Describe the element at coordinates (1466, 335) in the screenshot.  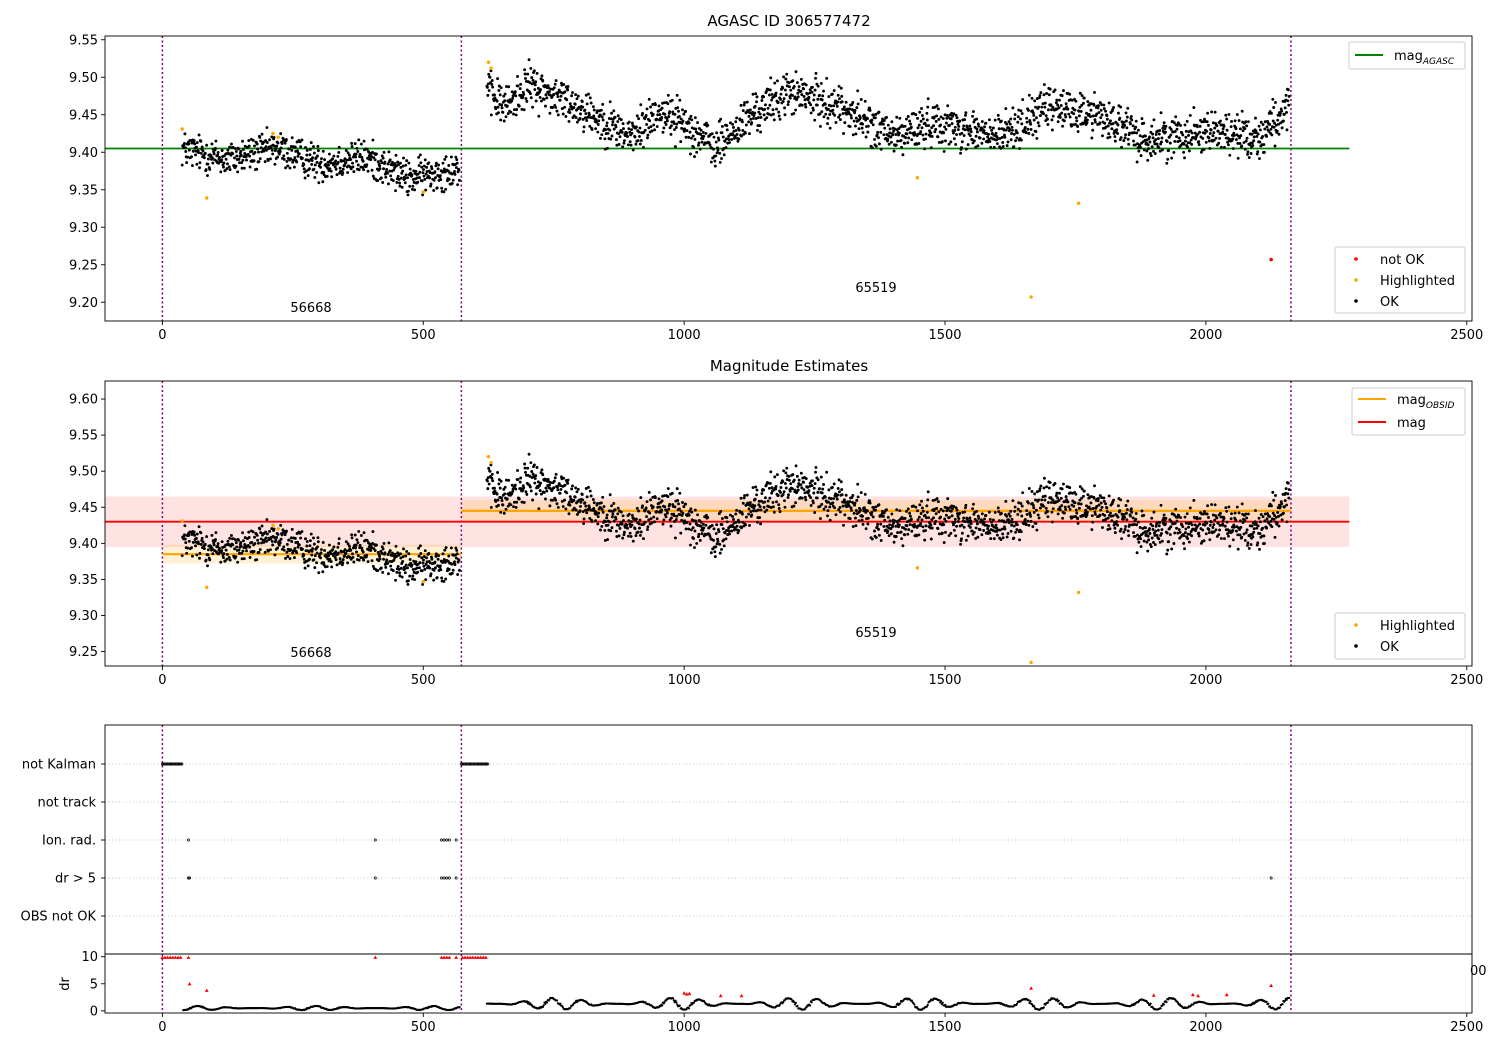
I see `x-tick-label: 2500` at that location.